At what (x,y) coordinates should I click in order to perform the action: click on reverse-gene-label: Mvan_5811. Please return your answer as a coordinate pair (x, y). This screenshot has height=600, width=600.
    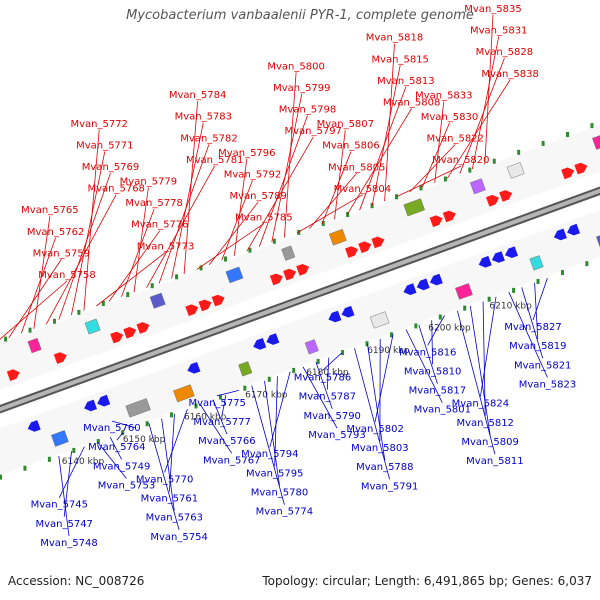
    Looking at the image, I should click on (494, 461).